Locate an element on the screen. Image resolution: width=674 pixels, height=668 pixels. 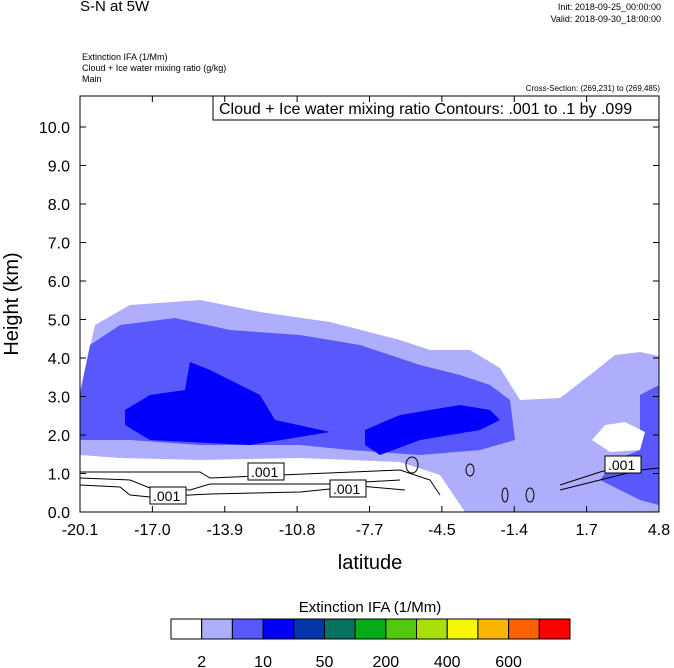
x-axis-label: latitude is located at coordinates (370, 563).